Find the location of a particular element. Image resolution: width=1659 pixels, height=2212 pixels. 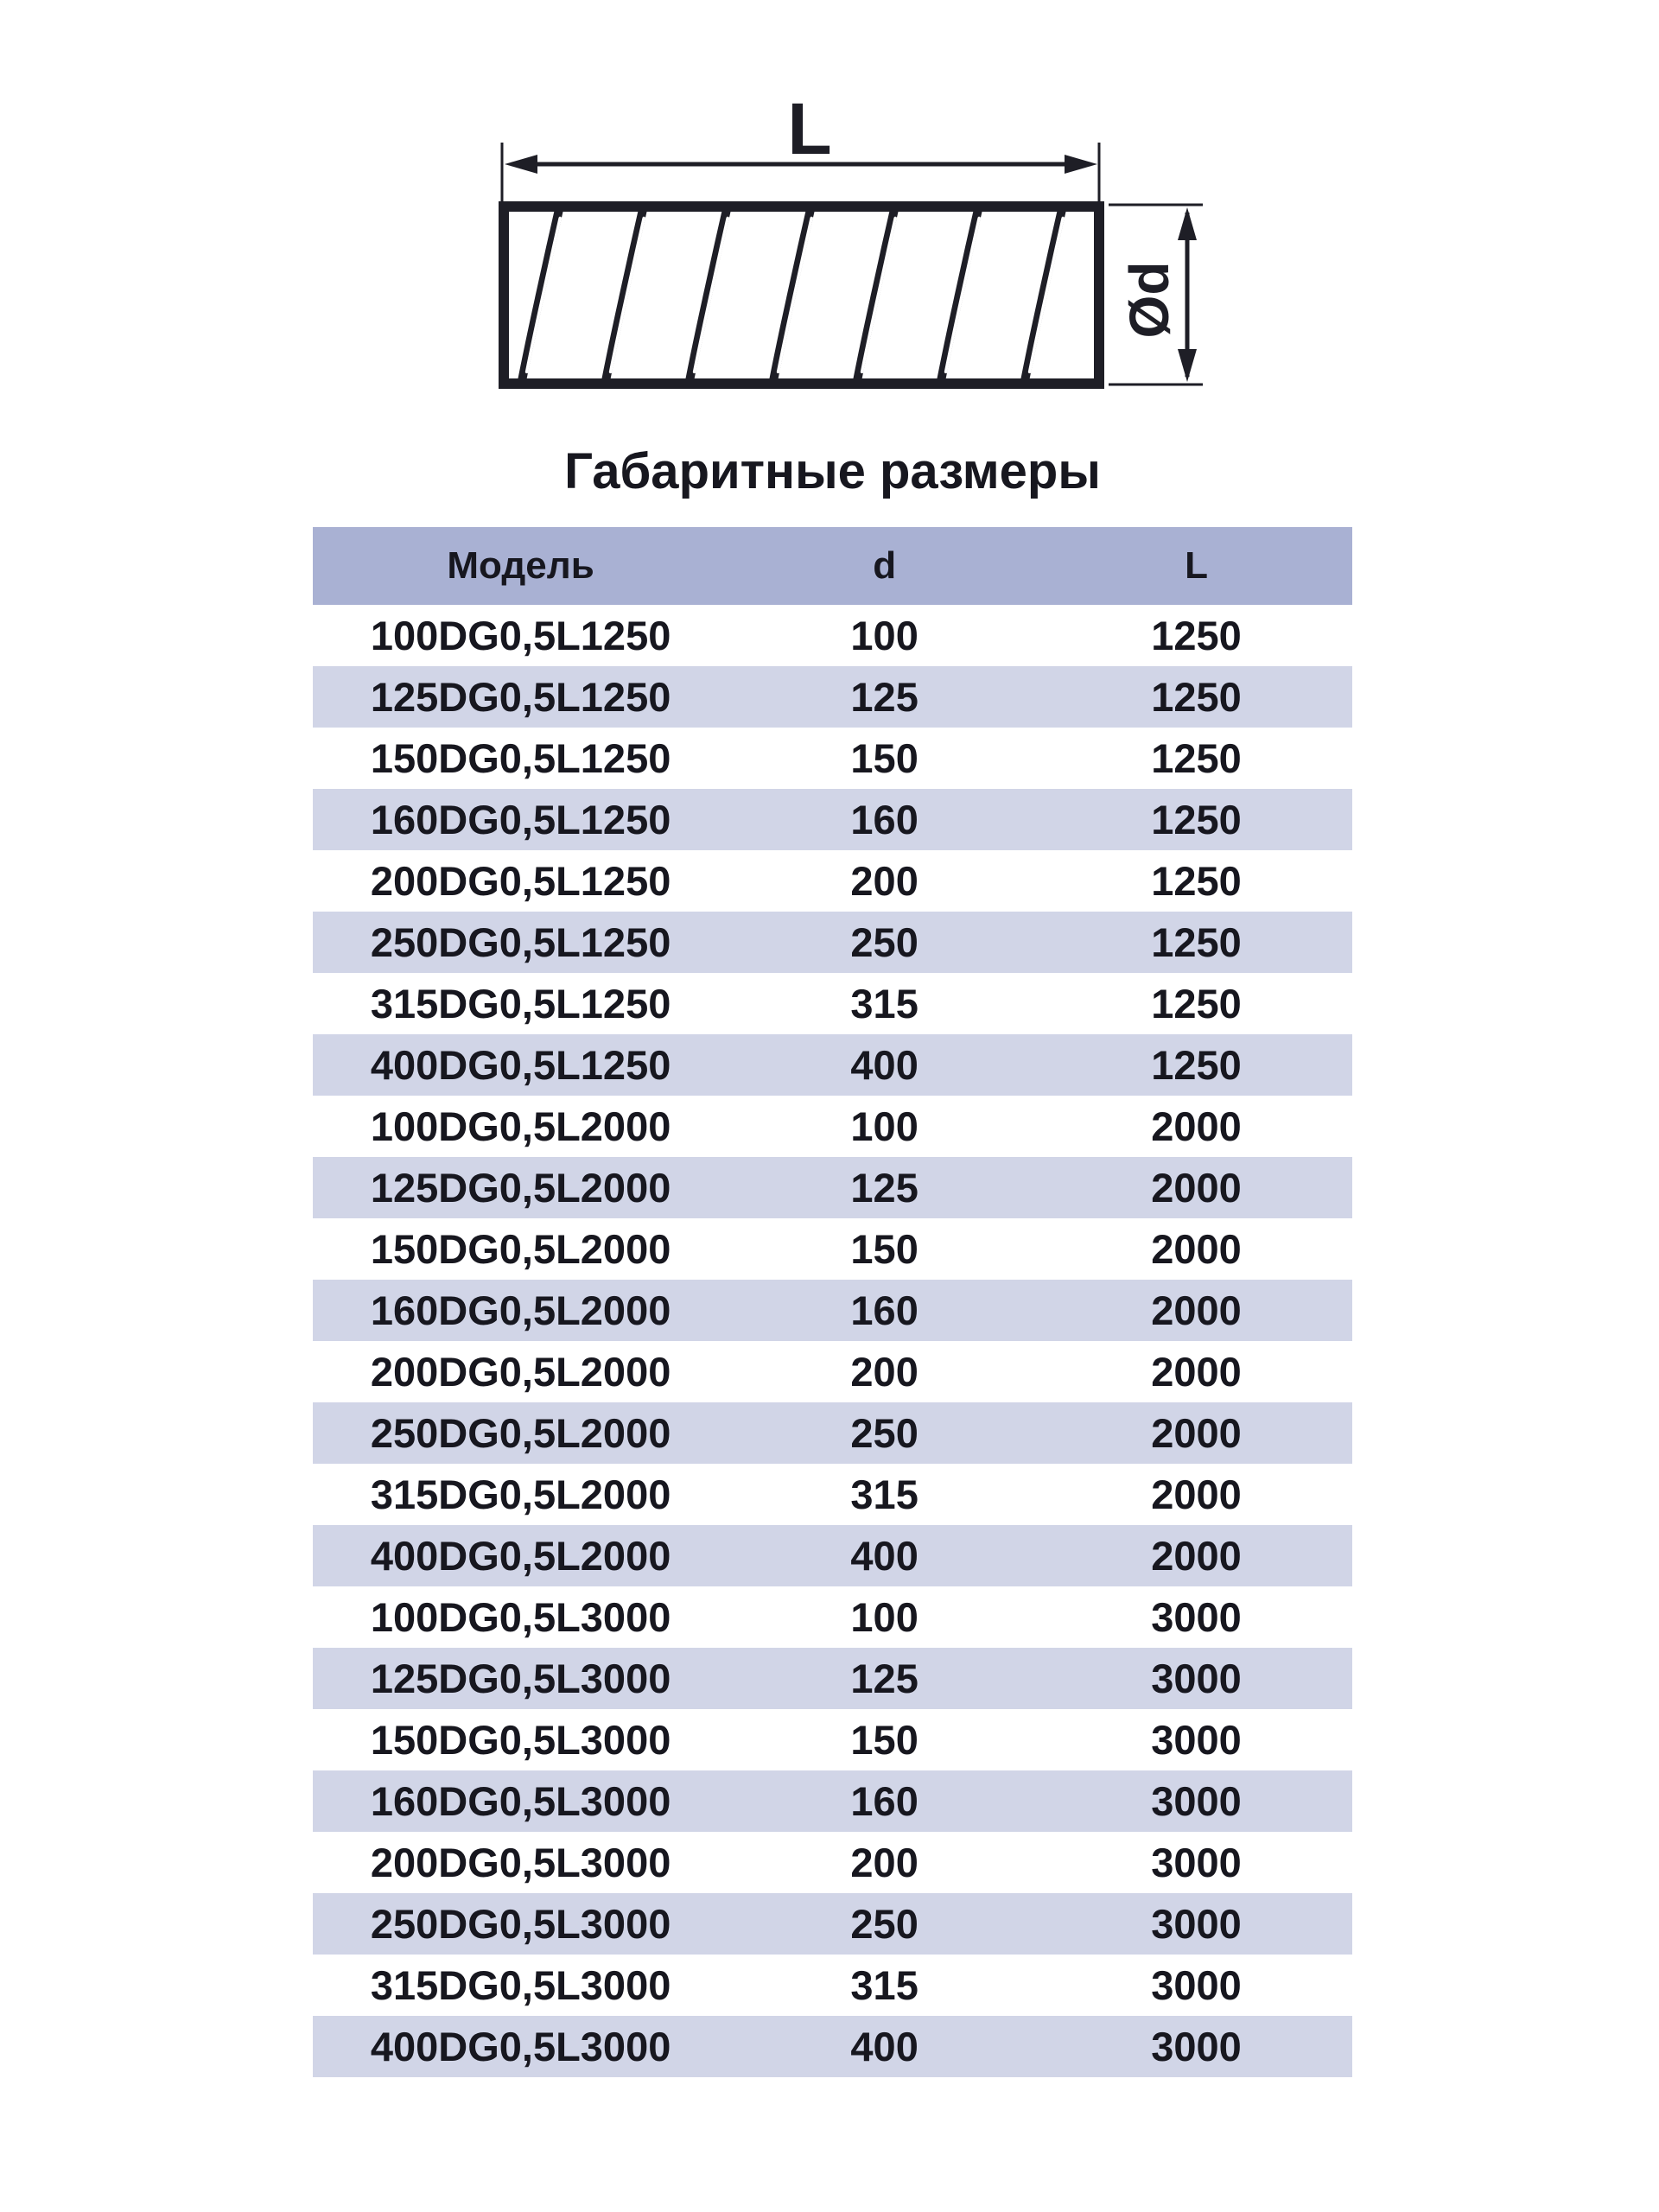

table-row: 250DG0,5L1250 250 1250 is located at coordinates (832, 942).